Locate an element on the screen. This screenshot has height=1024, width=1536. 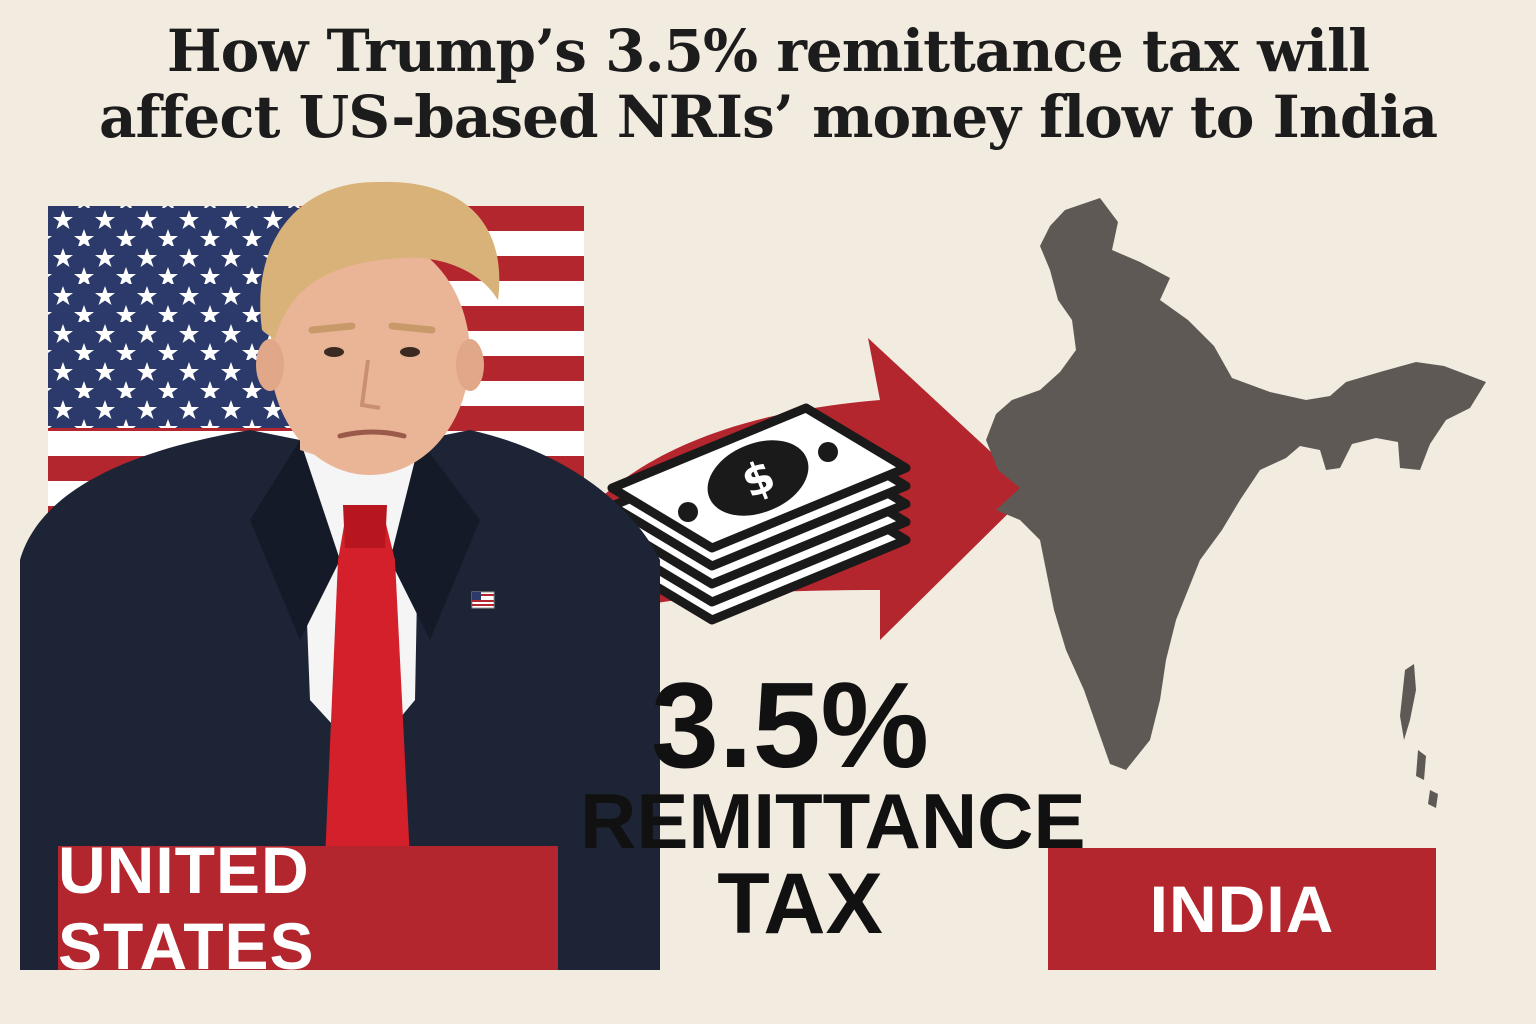
tax-word-remittance: REMITTANCE is located at coordinates (833, 821).